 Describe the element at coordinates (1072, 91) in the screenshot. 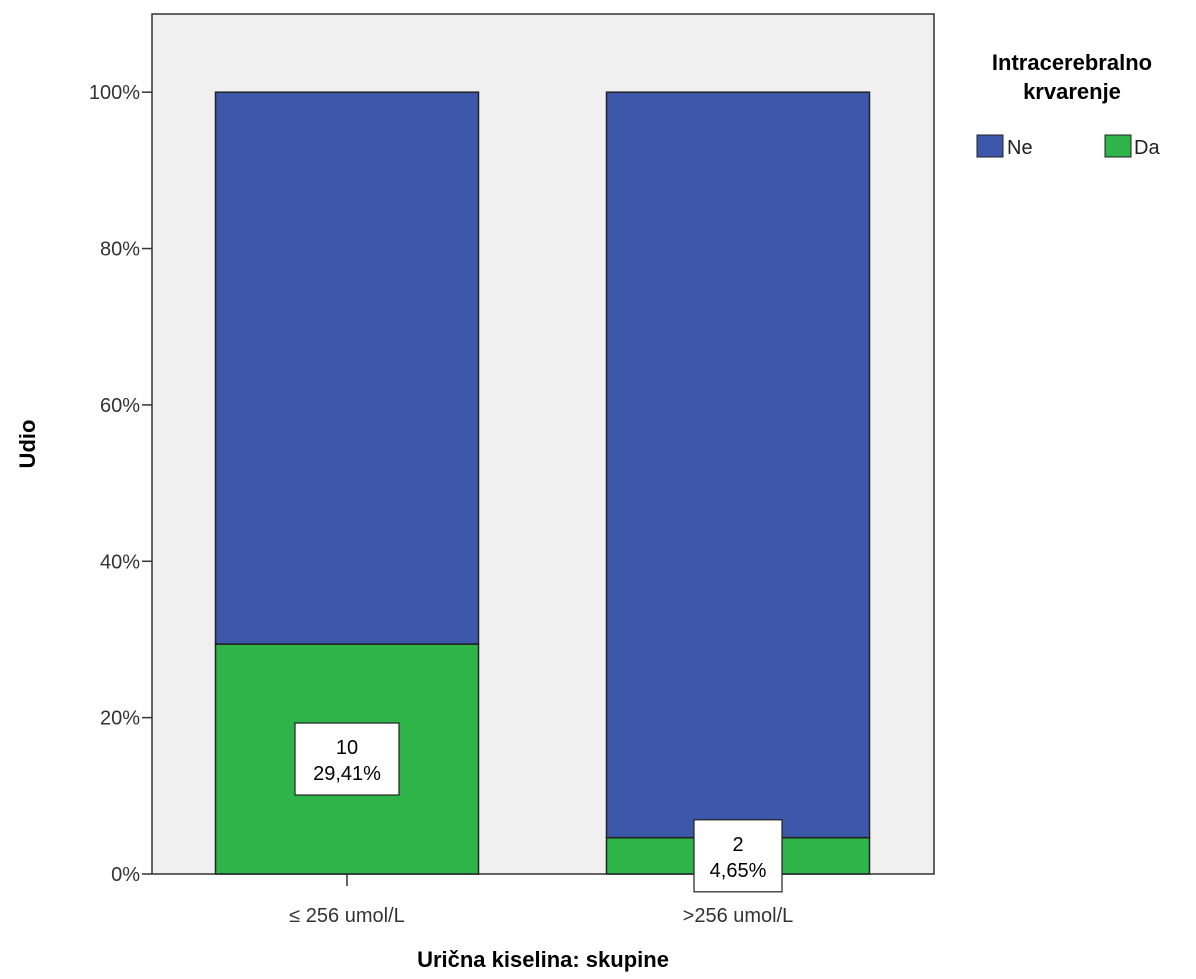

I see `legend-title-line-2: krvarenje` at that location.